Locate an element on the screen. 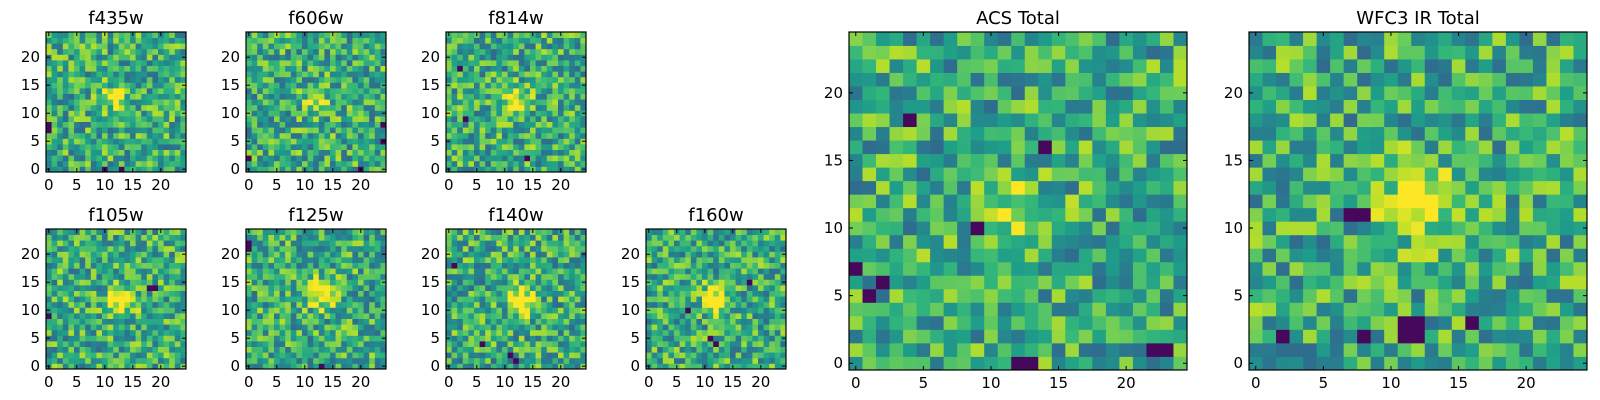 The height and width of the screenshot is (400, 1600). x-tick-label: 20 is located at coordinates (560, 185).